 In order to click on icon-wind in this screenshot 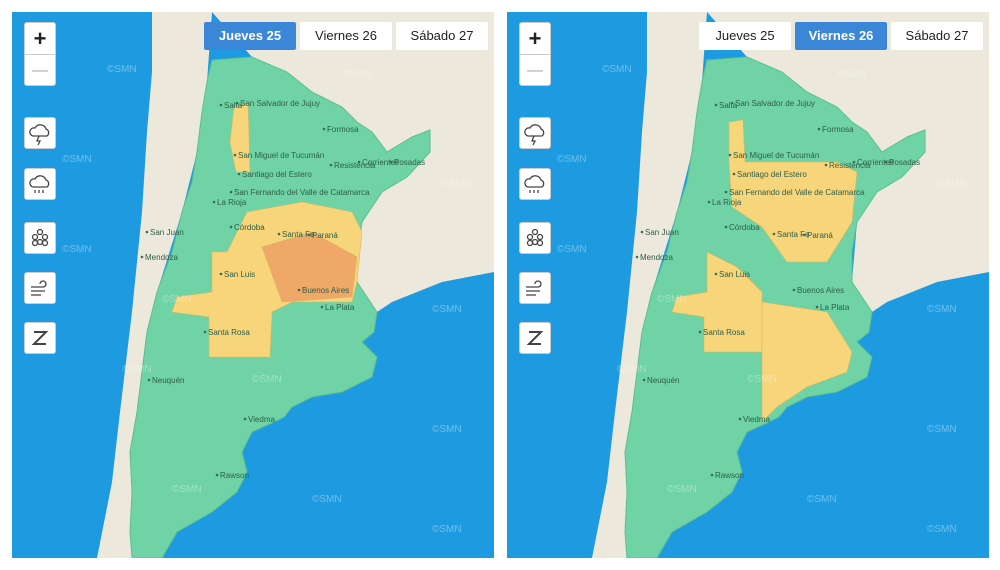, I will do `click(39, 288)`.